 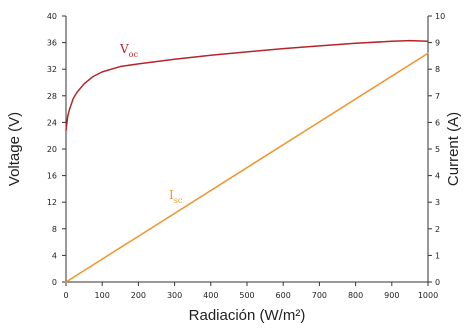 I want to click on y-axis-left-title: Voltage (V), so click(x=14, y=149).